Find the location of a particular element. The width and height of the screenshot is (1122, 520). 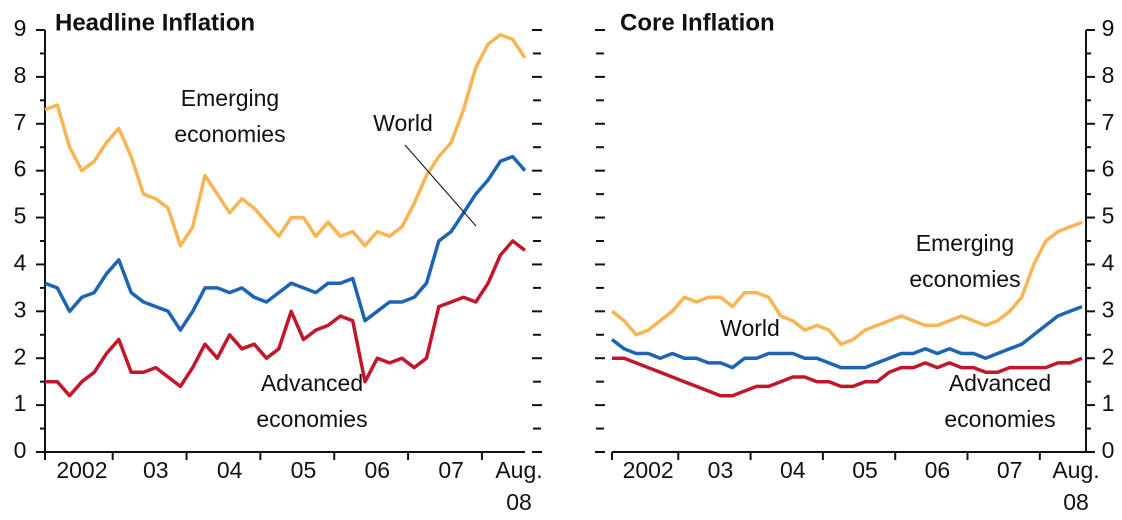

leader-line is located at coordinates (440, 185).